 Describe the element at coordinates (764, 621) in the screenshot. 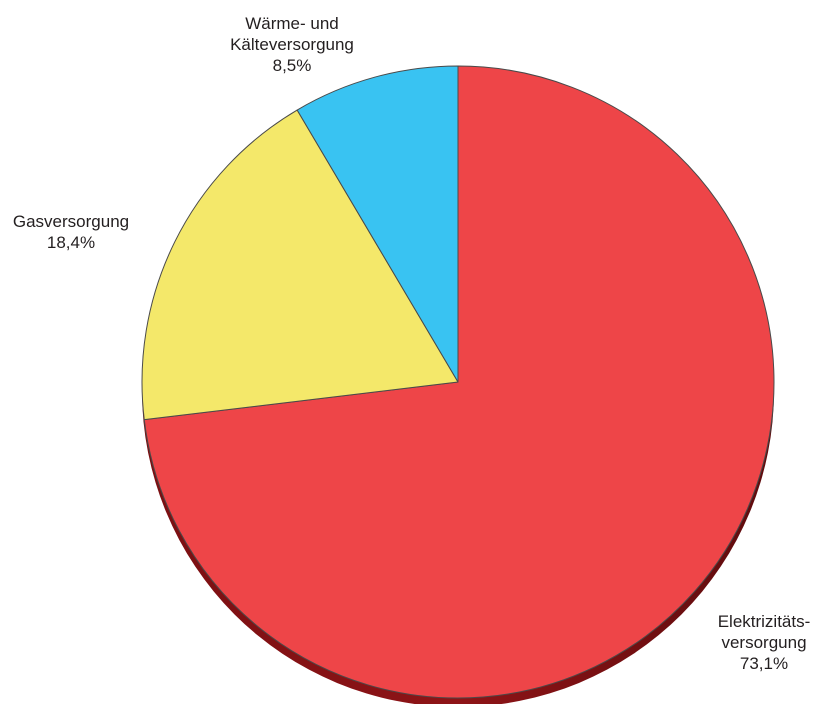

I see `slice-label-line: Elektrizitäts-` at that location.